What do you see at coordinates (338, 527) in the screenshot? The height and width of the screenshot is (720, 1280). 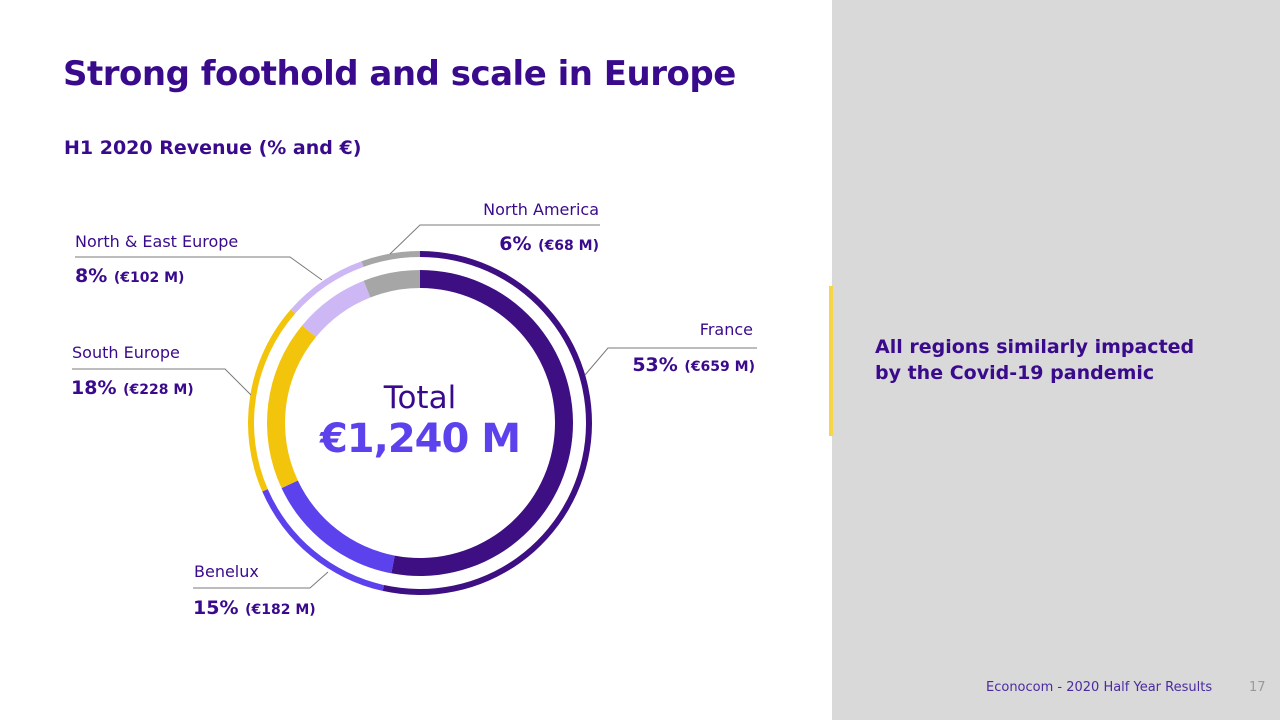 I see `inner-slice-benelux` at bounding box center [338, 527].